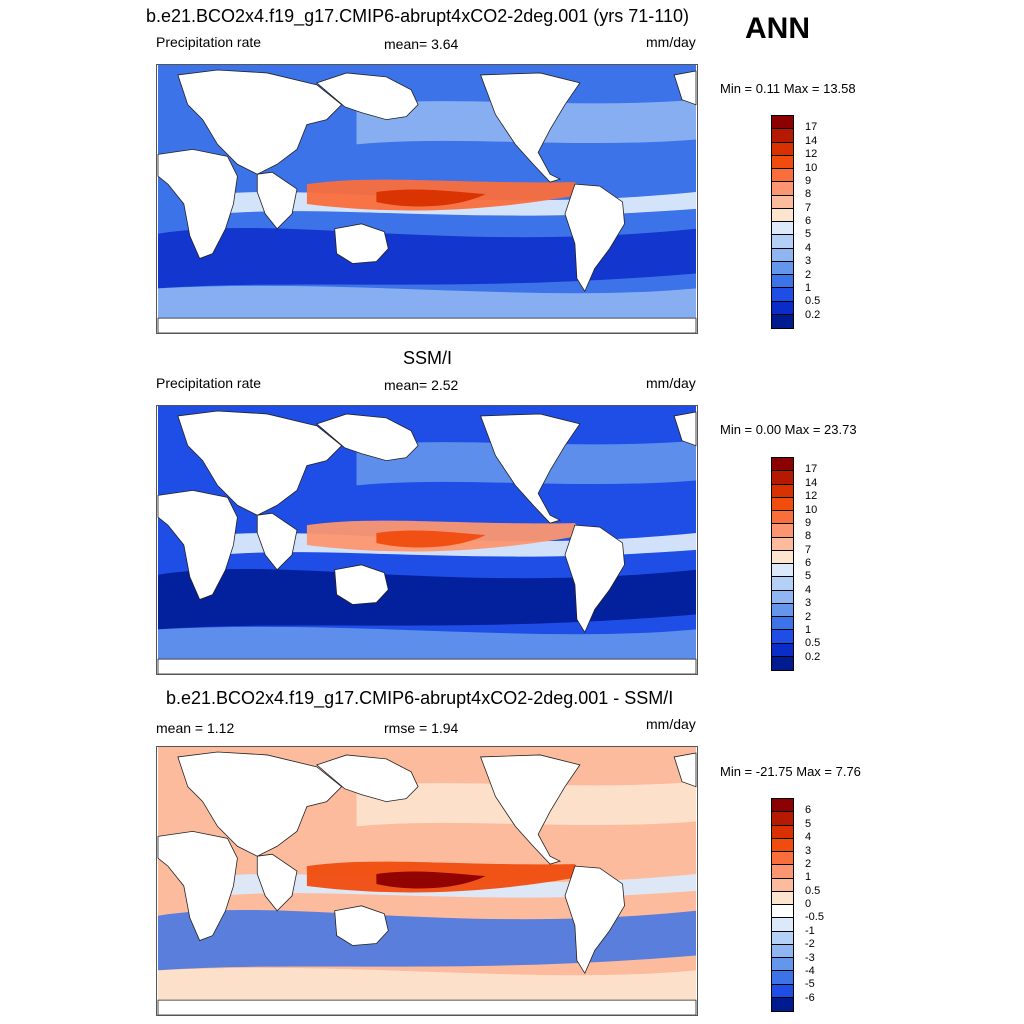  Describe the element at coordinates (421, 385) in the screenshot. I see `panel-2-mean-label: mean= 2.52` at that location.